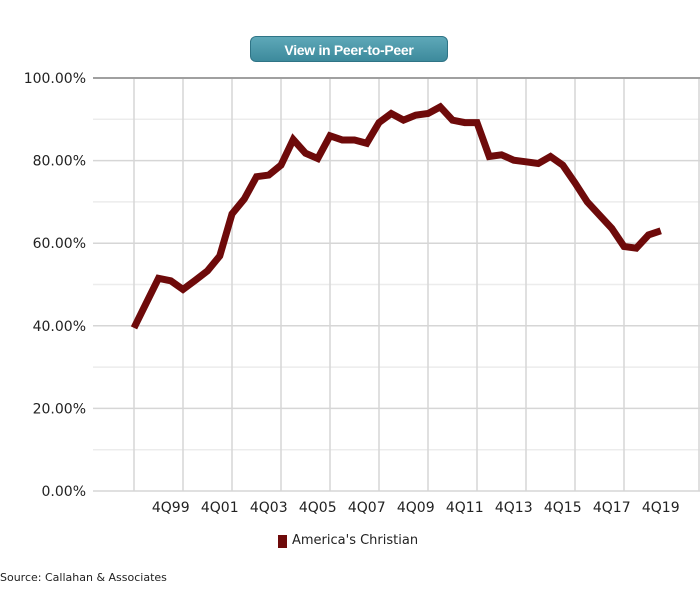  What do you see at coordinates (83, 577) in the screenshot?
I see `source-note: Source: Callahan & Associates` at bounding box center [83, 577].